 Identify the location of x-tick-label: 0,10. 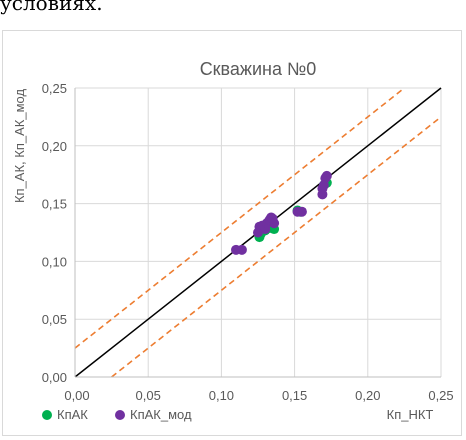
(221, 395).